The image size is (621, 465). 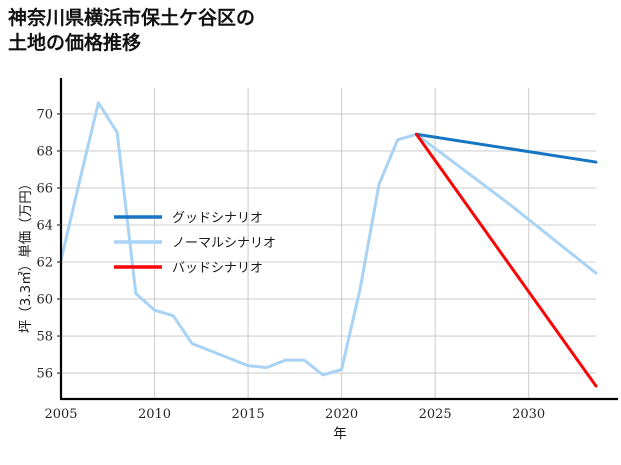 What do you see at coordinates (340, 434) in the screenshot?
I see `x-axis-title: 年` at bounding box center [340, 434].